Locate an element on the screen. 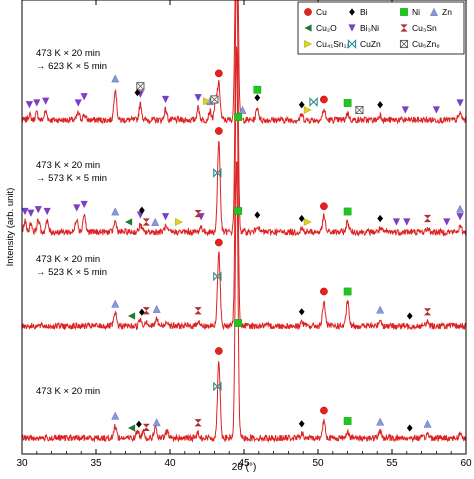 Image resolution: width=474 pixels, height=479 pixels. legend-label: Bi is located at coordinates (364, 12).